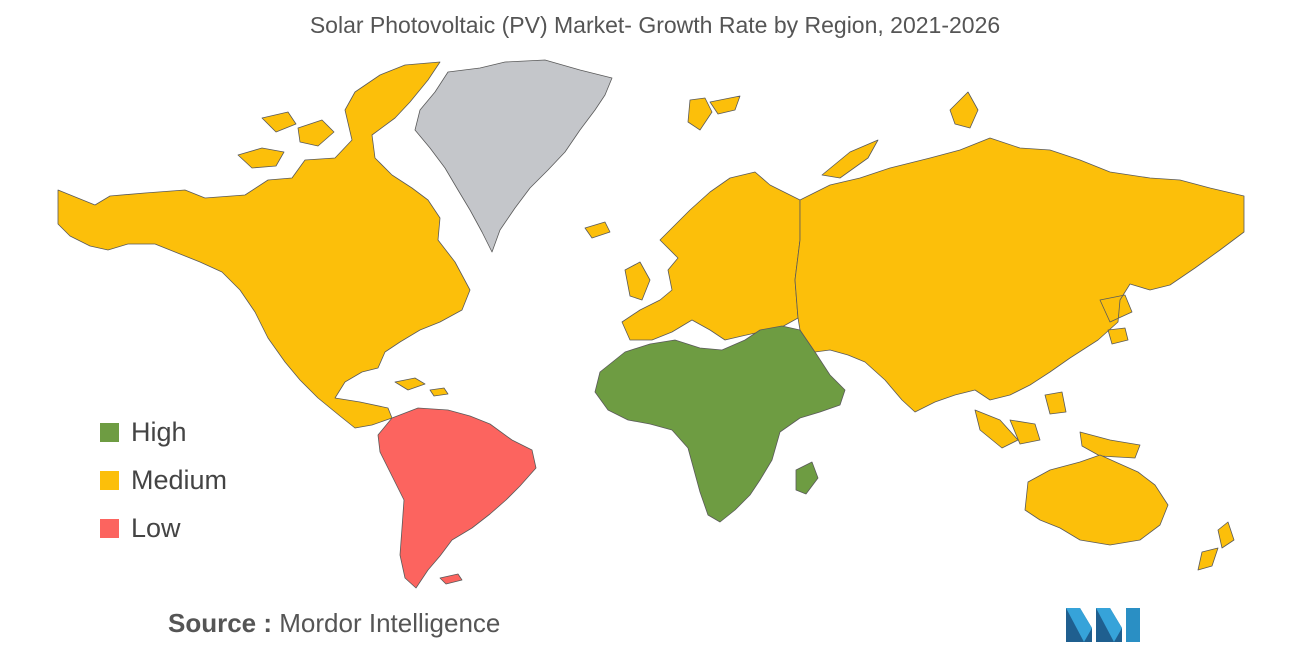  What do you see at coordinates (390, 623) in the screenshot?
I see `source-text: Mordor Intelligence` at bounding box center [390, 623].